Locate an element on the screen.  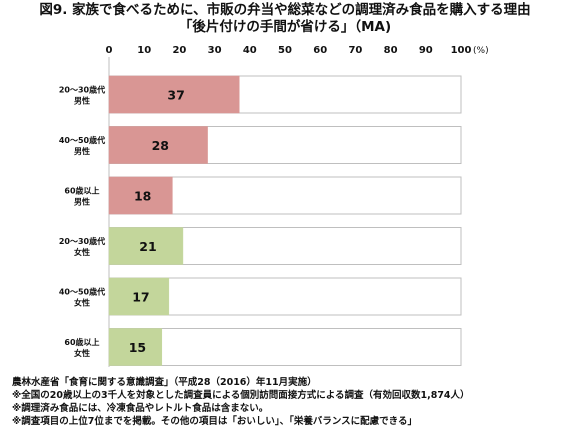
x-tick-label: 80 is located at coordinates (391, 50).